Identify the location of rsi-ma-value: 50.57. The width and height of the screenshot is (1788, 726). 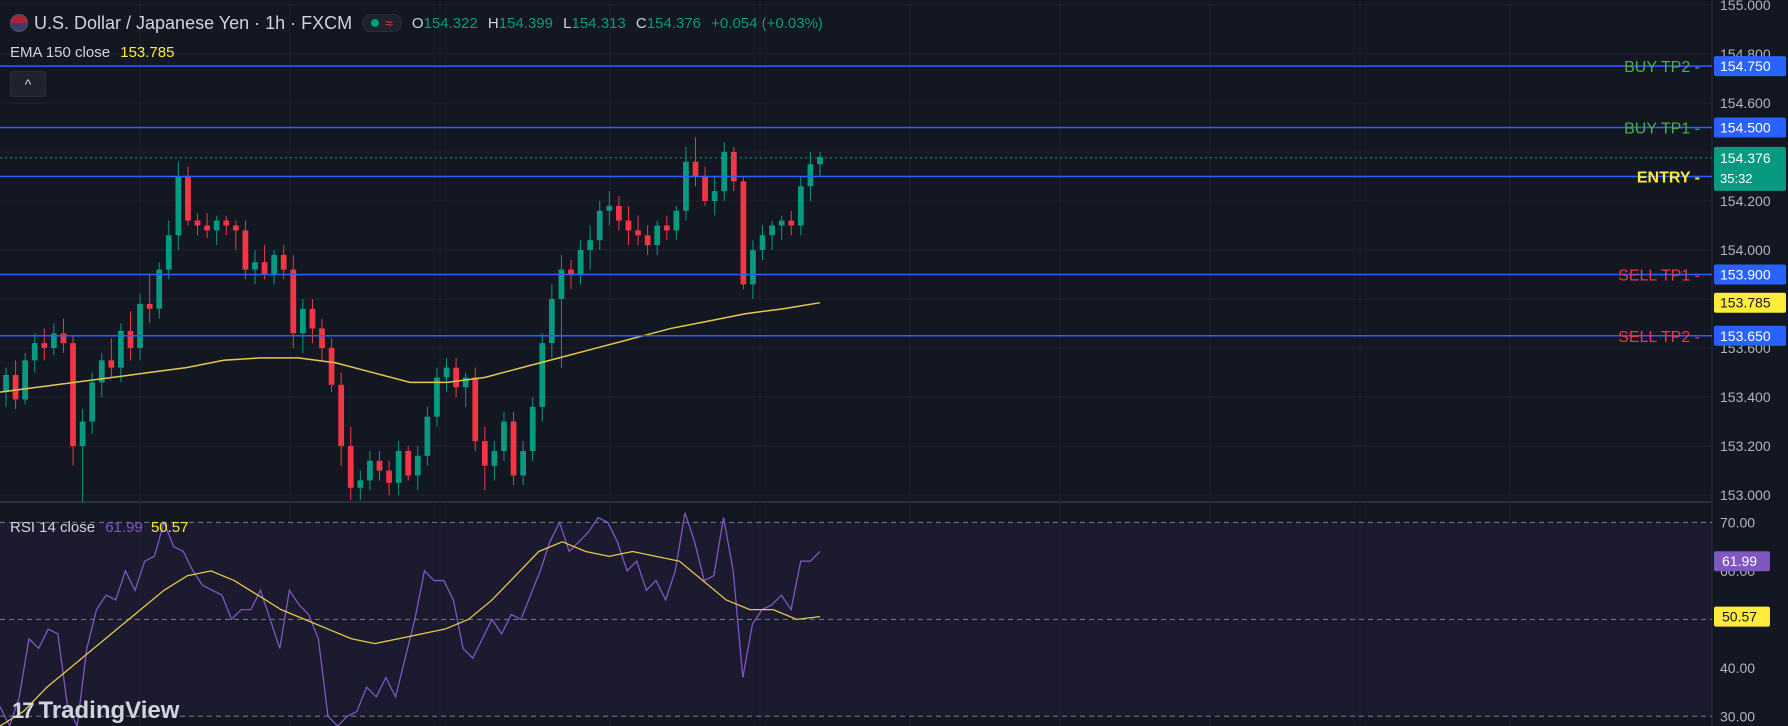
(169, 527).